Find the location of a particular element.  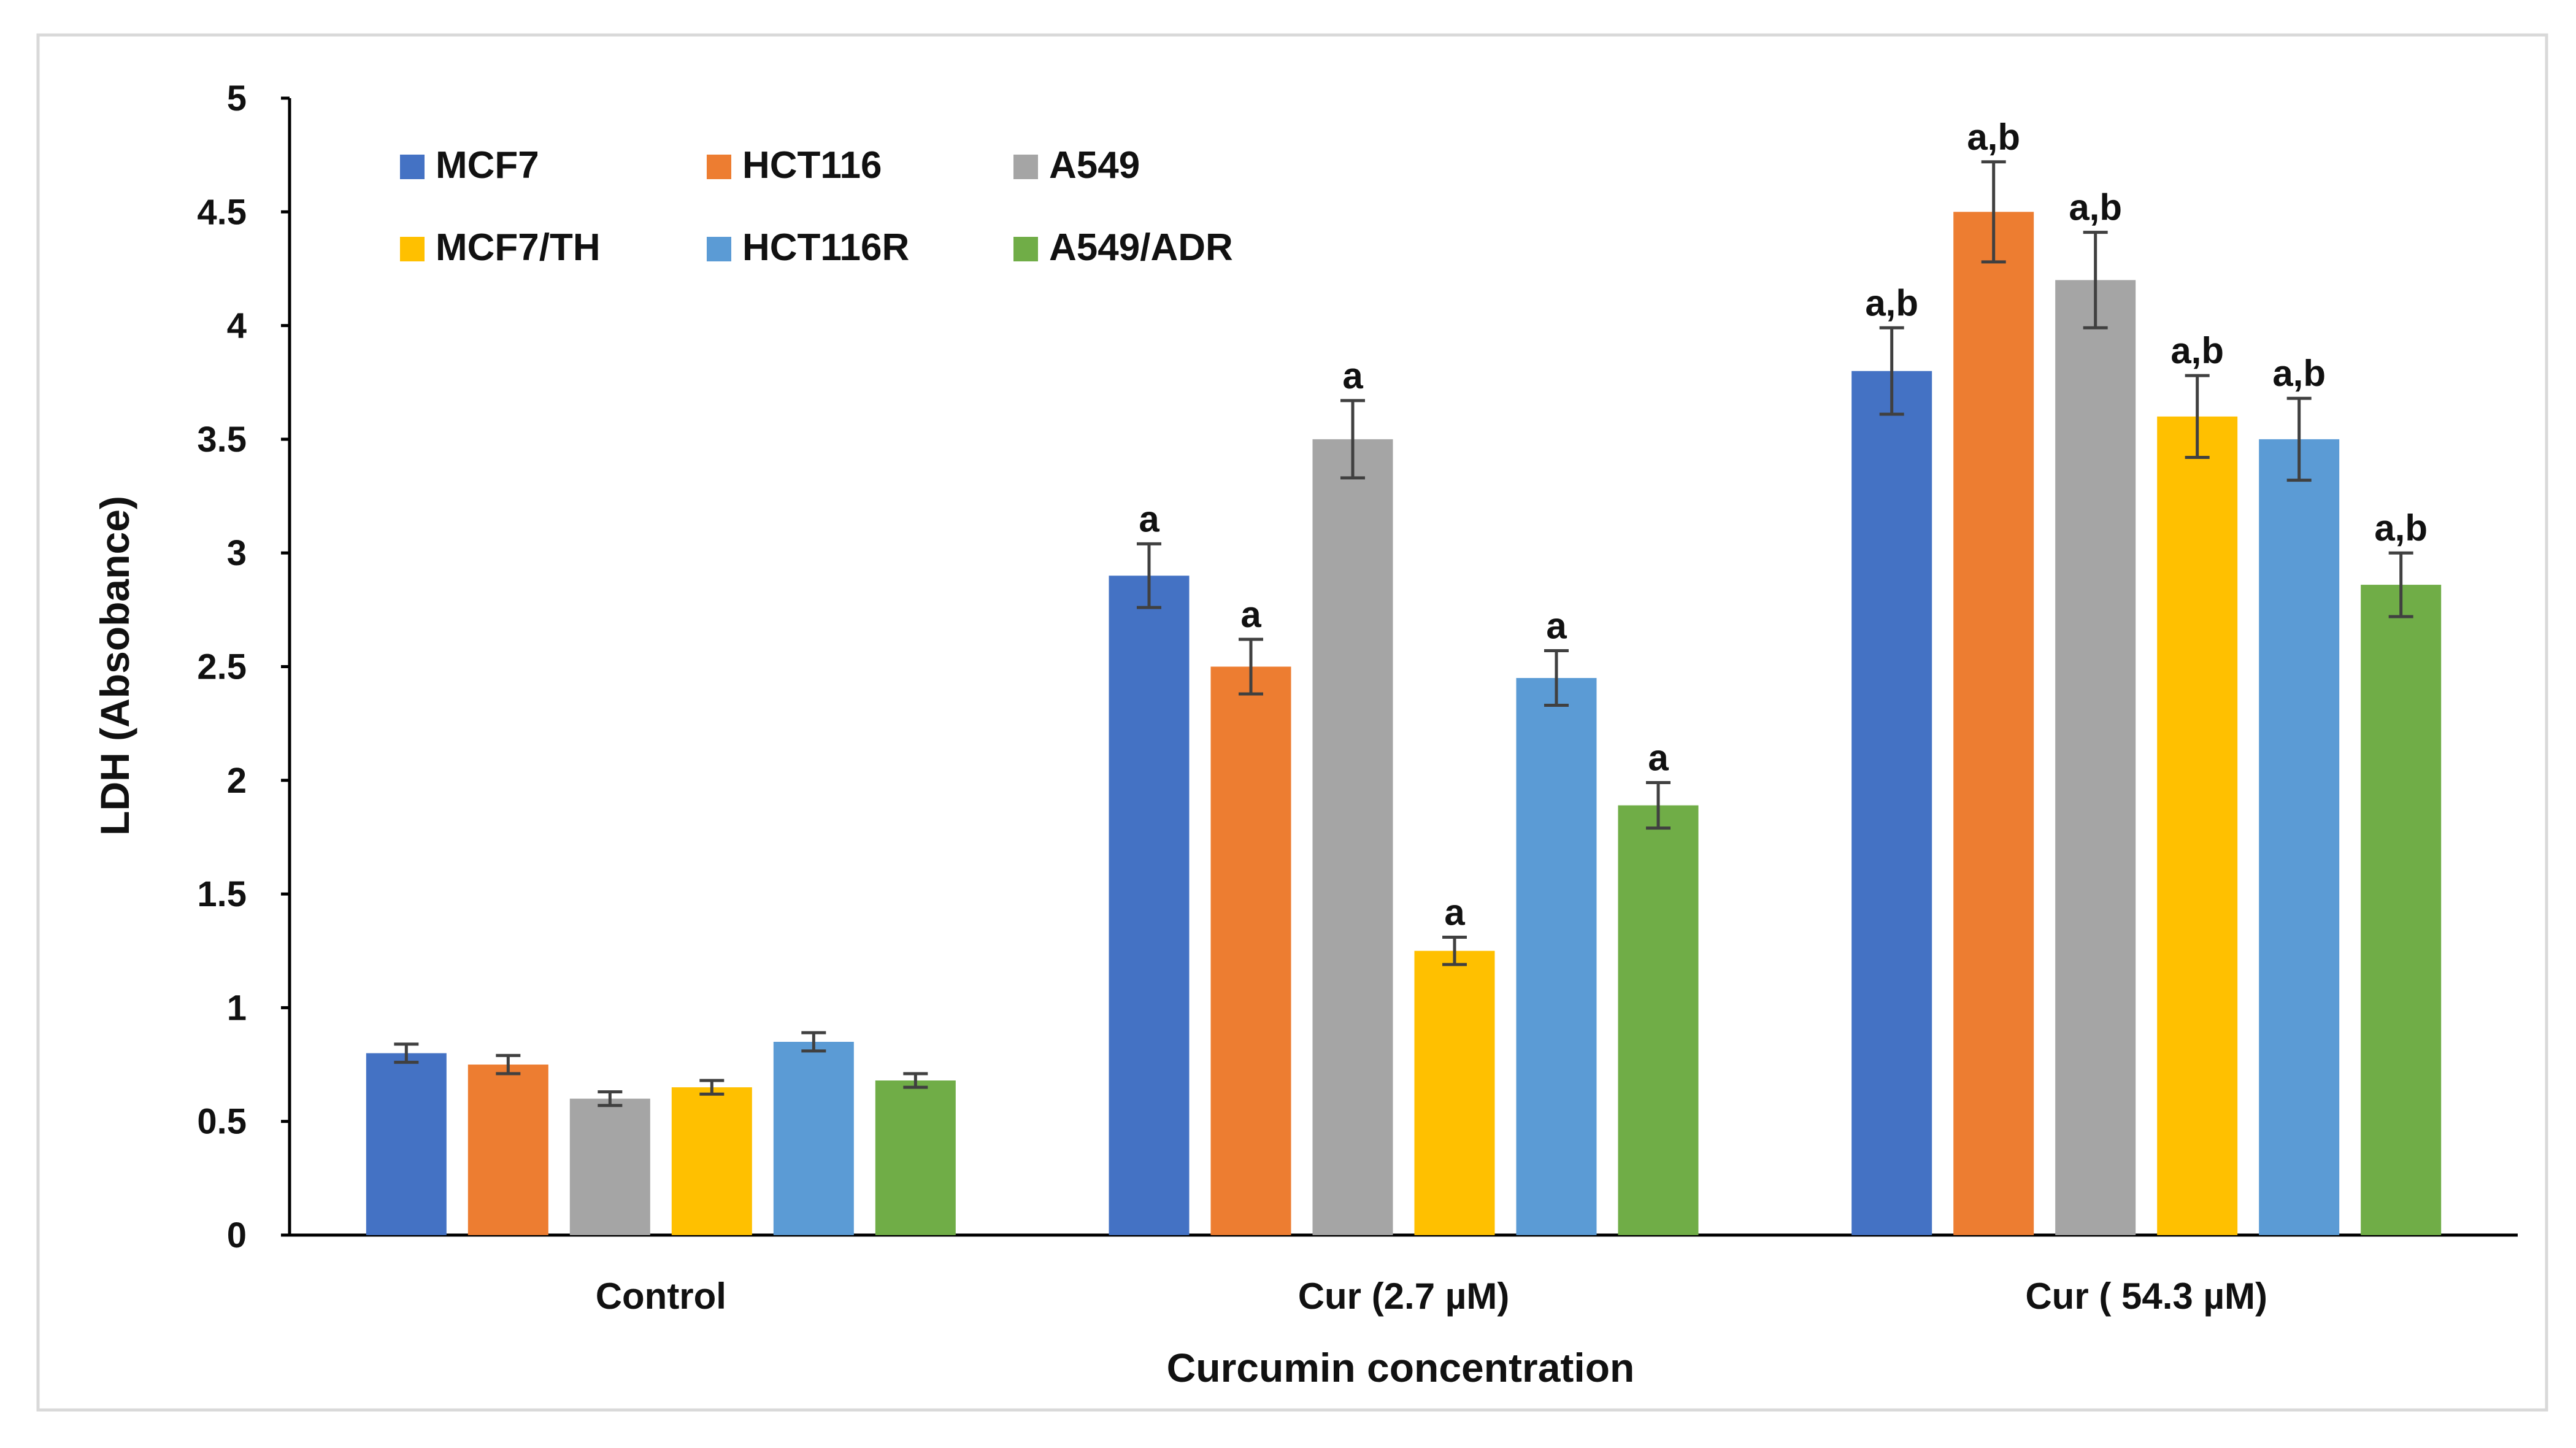

legend-label: A549/ADR is located at coordinates (1141, 247).